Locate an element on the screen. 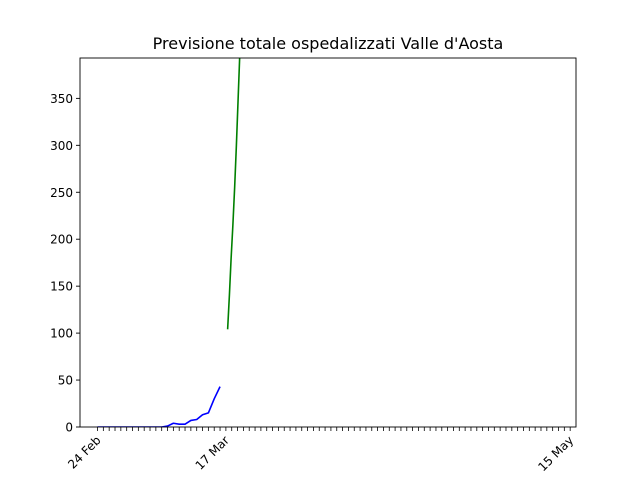 This screenshot has width=640, height=480. y-tick-label: 300 is located at coordinates (61, 146).